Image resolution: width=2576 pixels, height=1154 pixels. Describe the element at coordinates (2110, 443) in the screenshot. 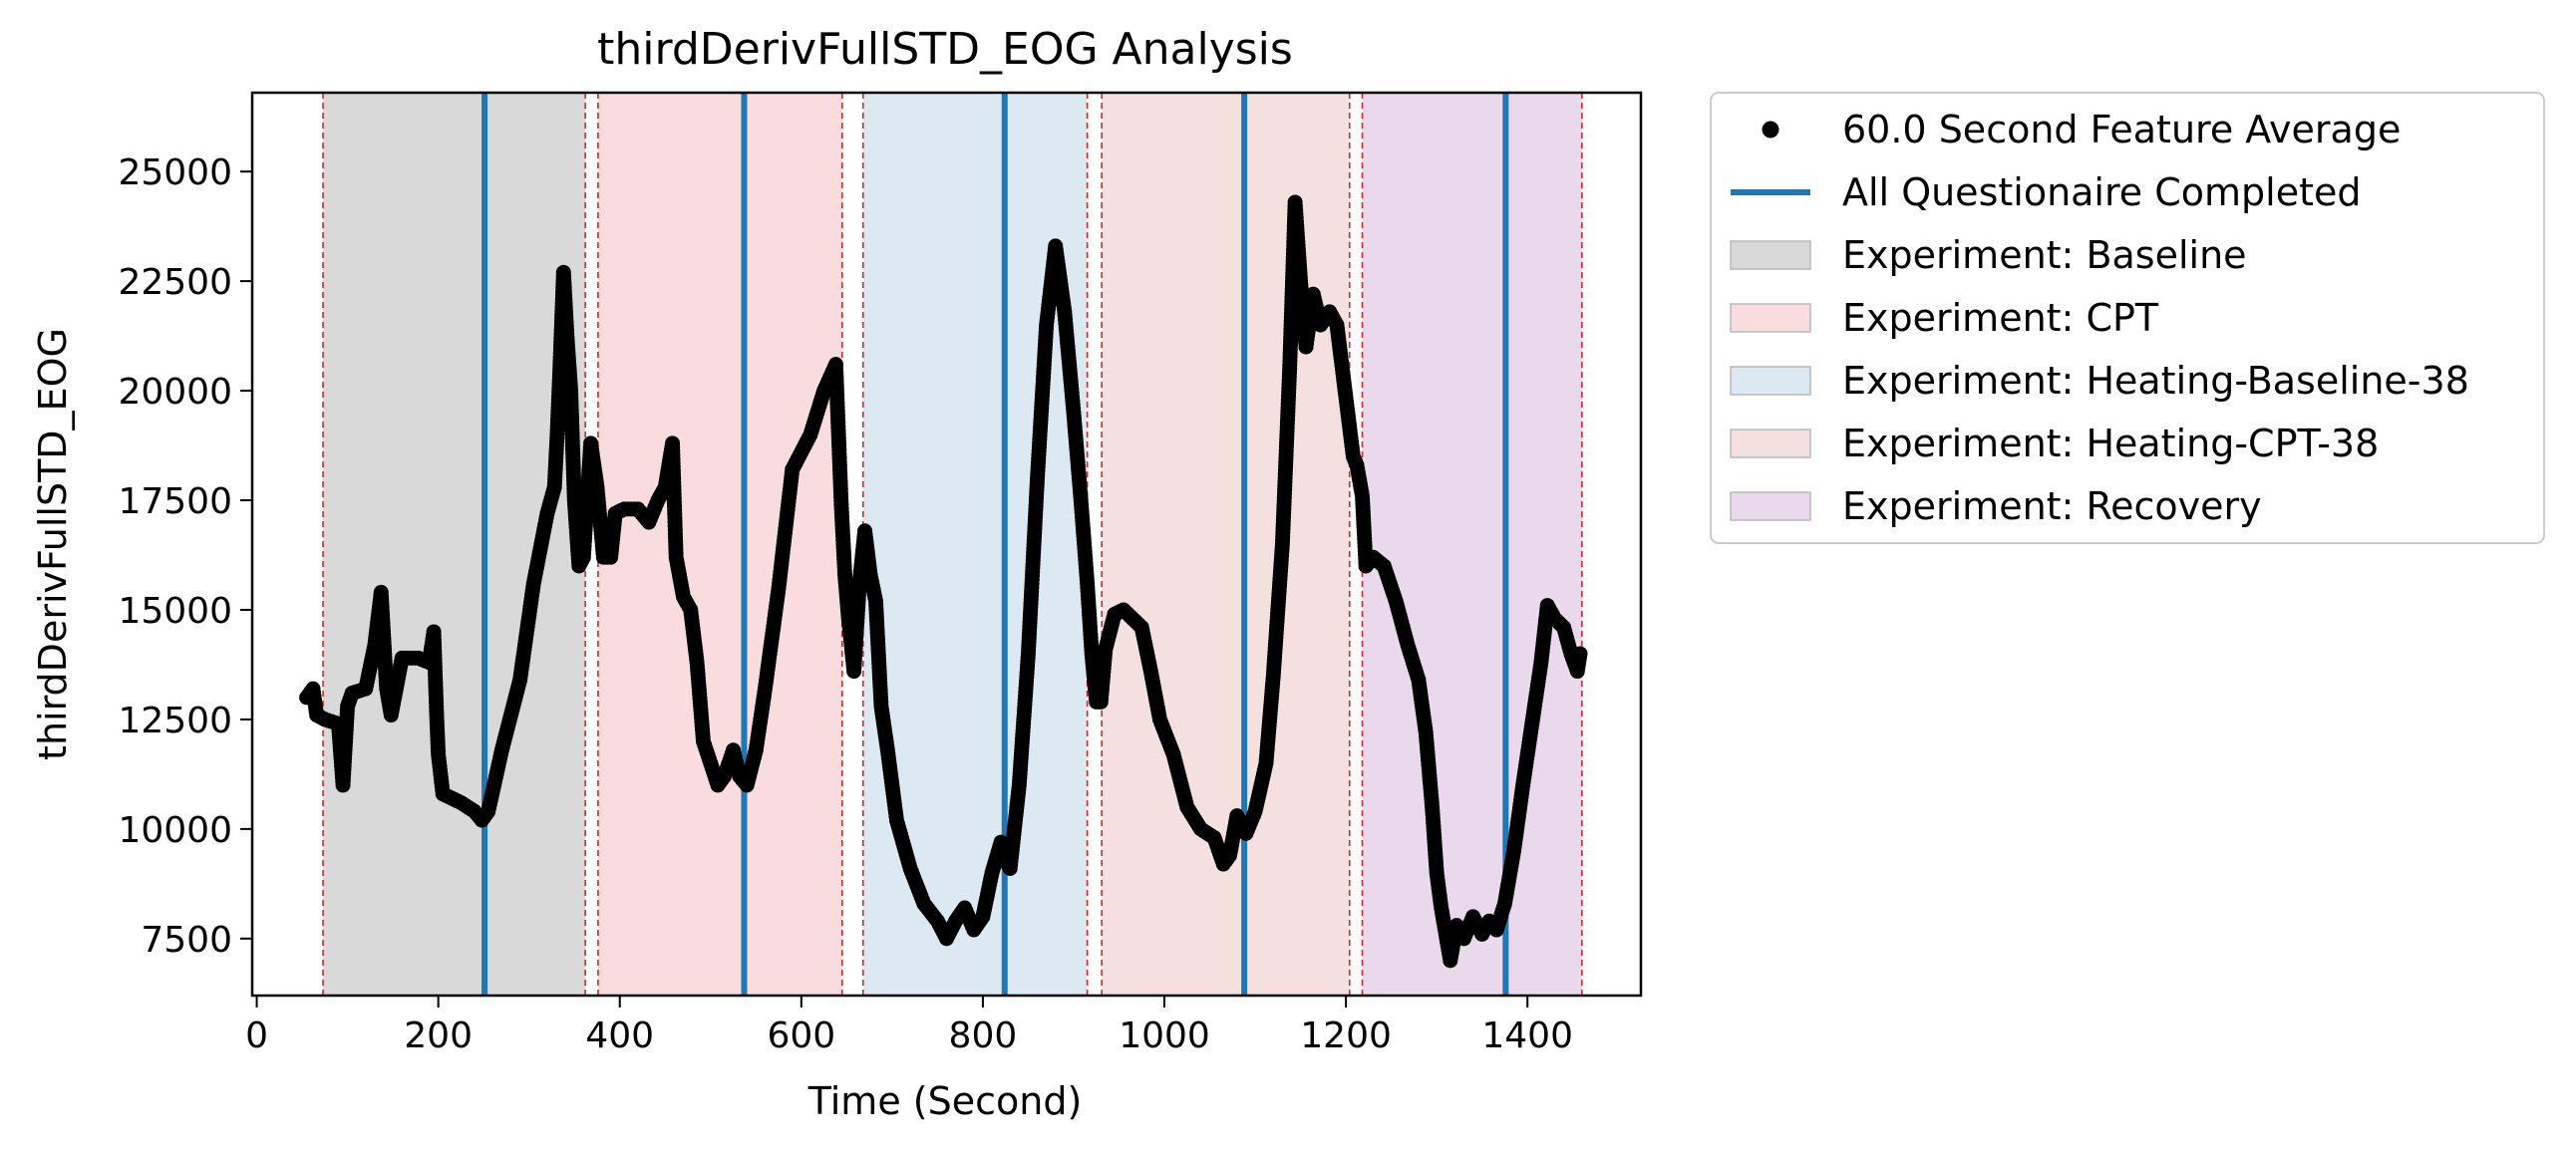

I see `legend-label-6: Experiment: Heating-CPT-38` at that location.